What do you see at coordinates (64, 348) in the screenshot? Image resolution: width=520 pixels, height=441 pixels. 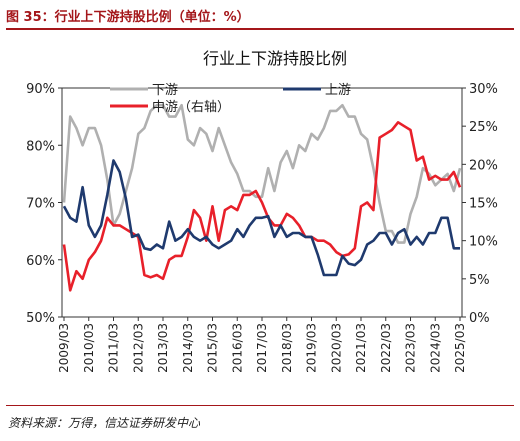 I see `x-tick-label: 2009/03` at bounding box center [64, 348].